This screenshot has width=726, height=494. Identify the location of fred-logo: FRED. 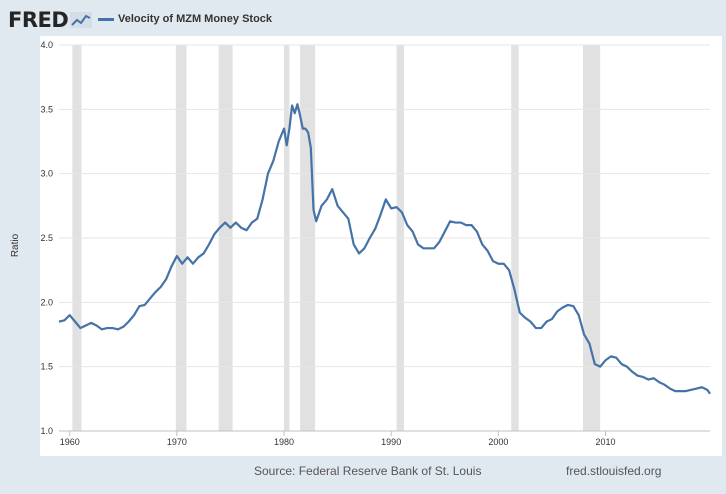
(50, 20).